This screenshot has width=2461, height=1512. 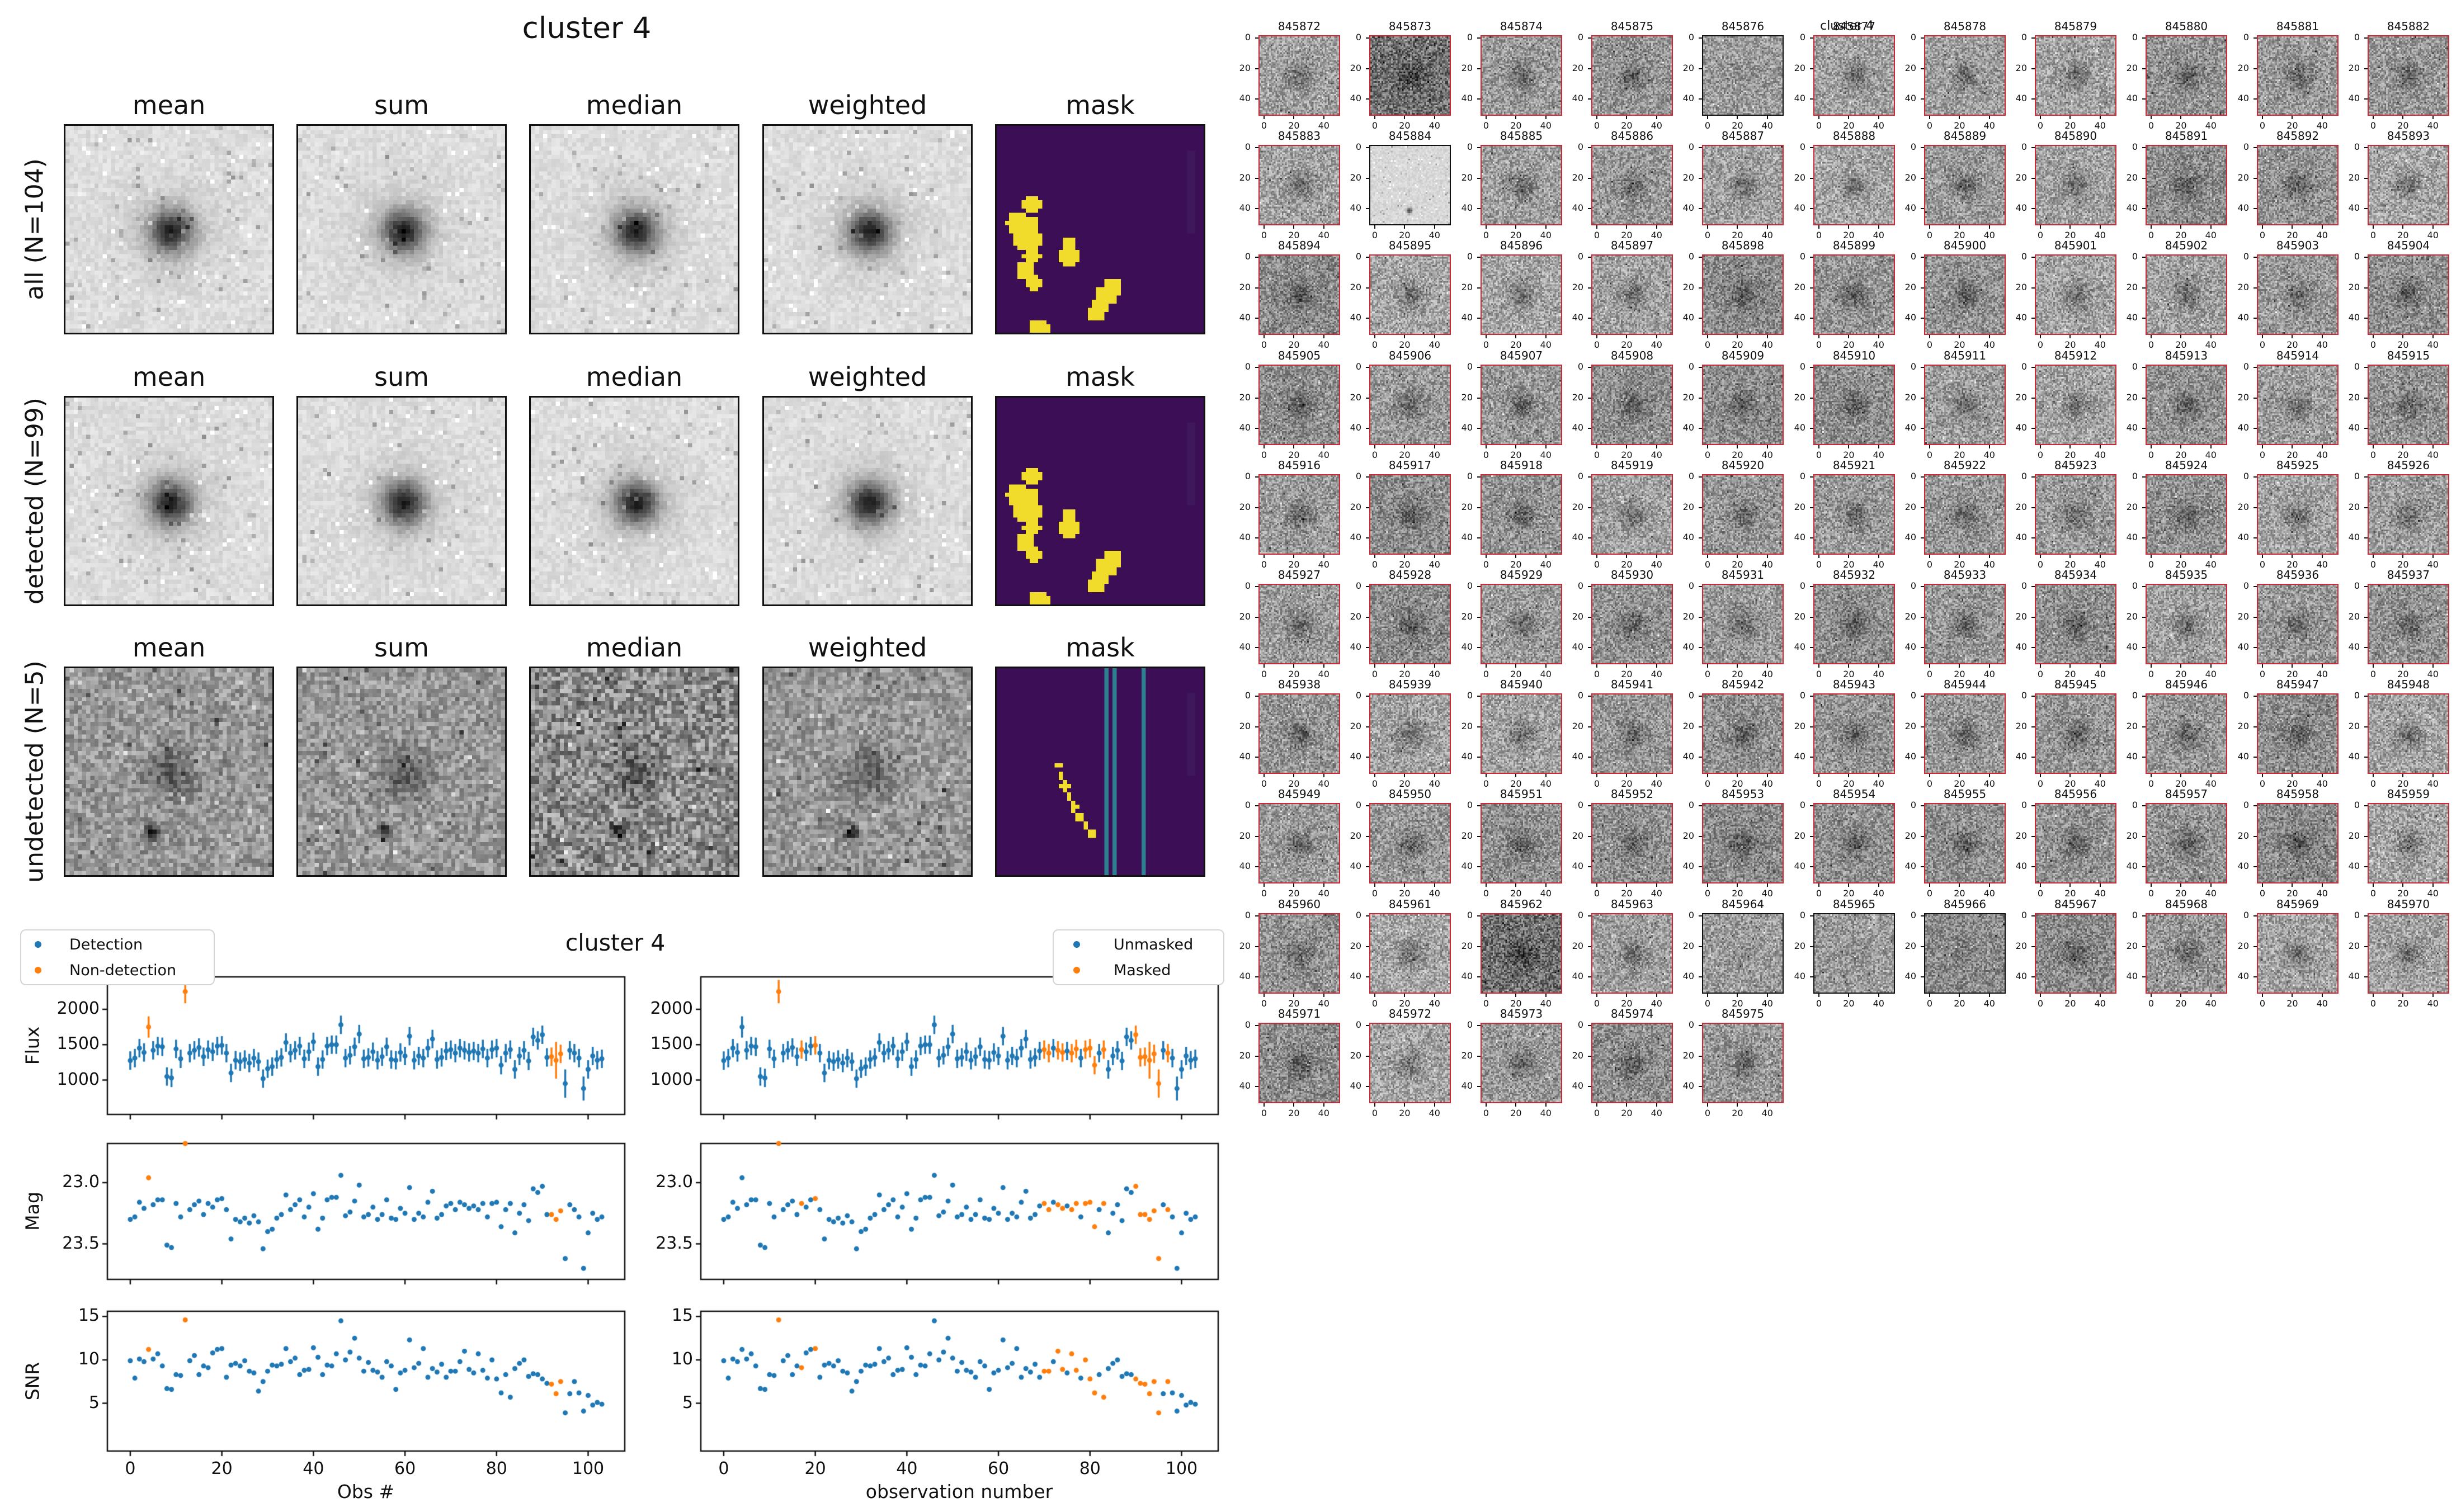 I want to click on plot-y-tick-label: 5, so click(x=94, y=1402).